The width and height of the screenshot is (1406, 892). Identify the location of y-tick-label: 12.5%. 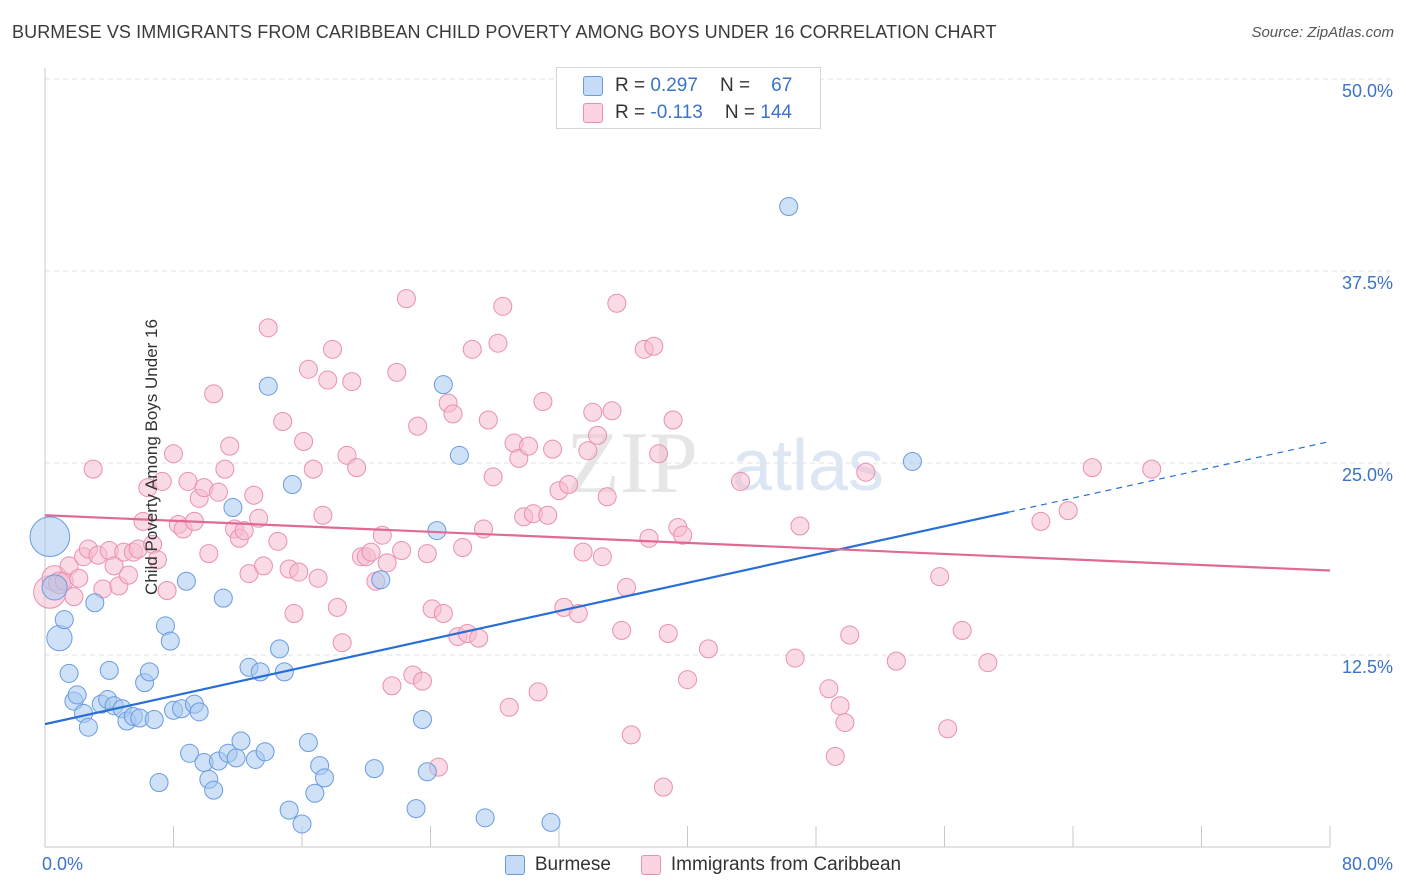
(1367, 667).